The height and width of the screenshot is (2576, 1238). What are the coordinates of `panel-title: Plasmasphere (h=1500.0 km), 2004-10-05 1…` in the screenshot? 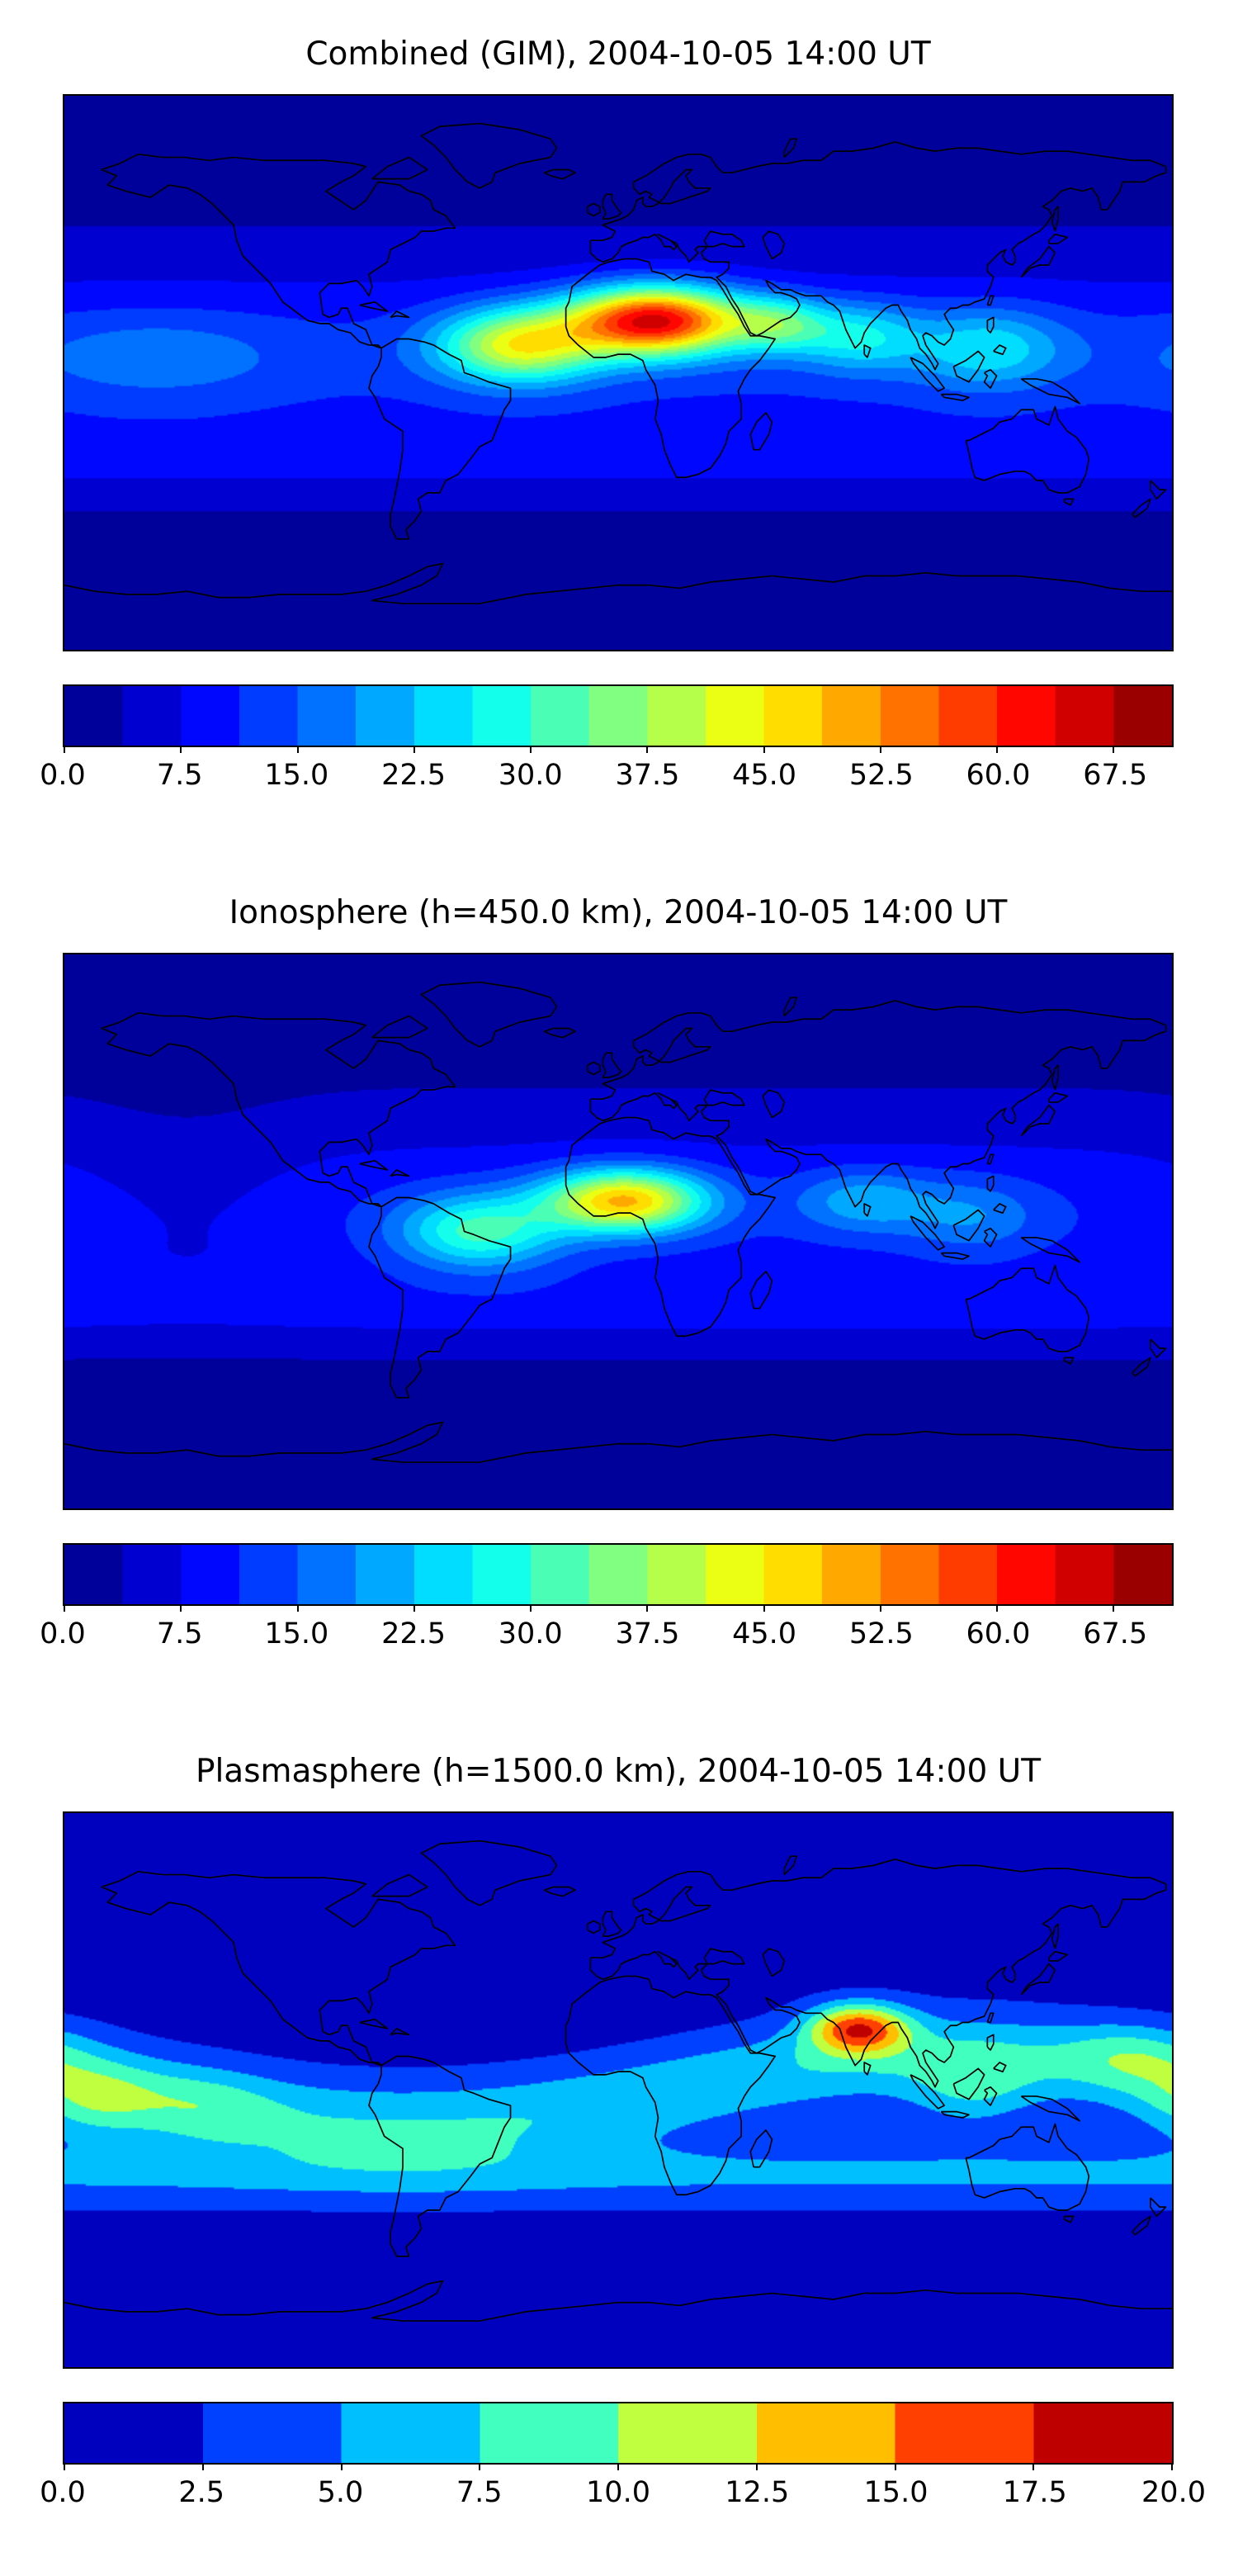 It's located at (618, 1771).